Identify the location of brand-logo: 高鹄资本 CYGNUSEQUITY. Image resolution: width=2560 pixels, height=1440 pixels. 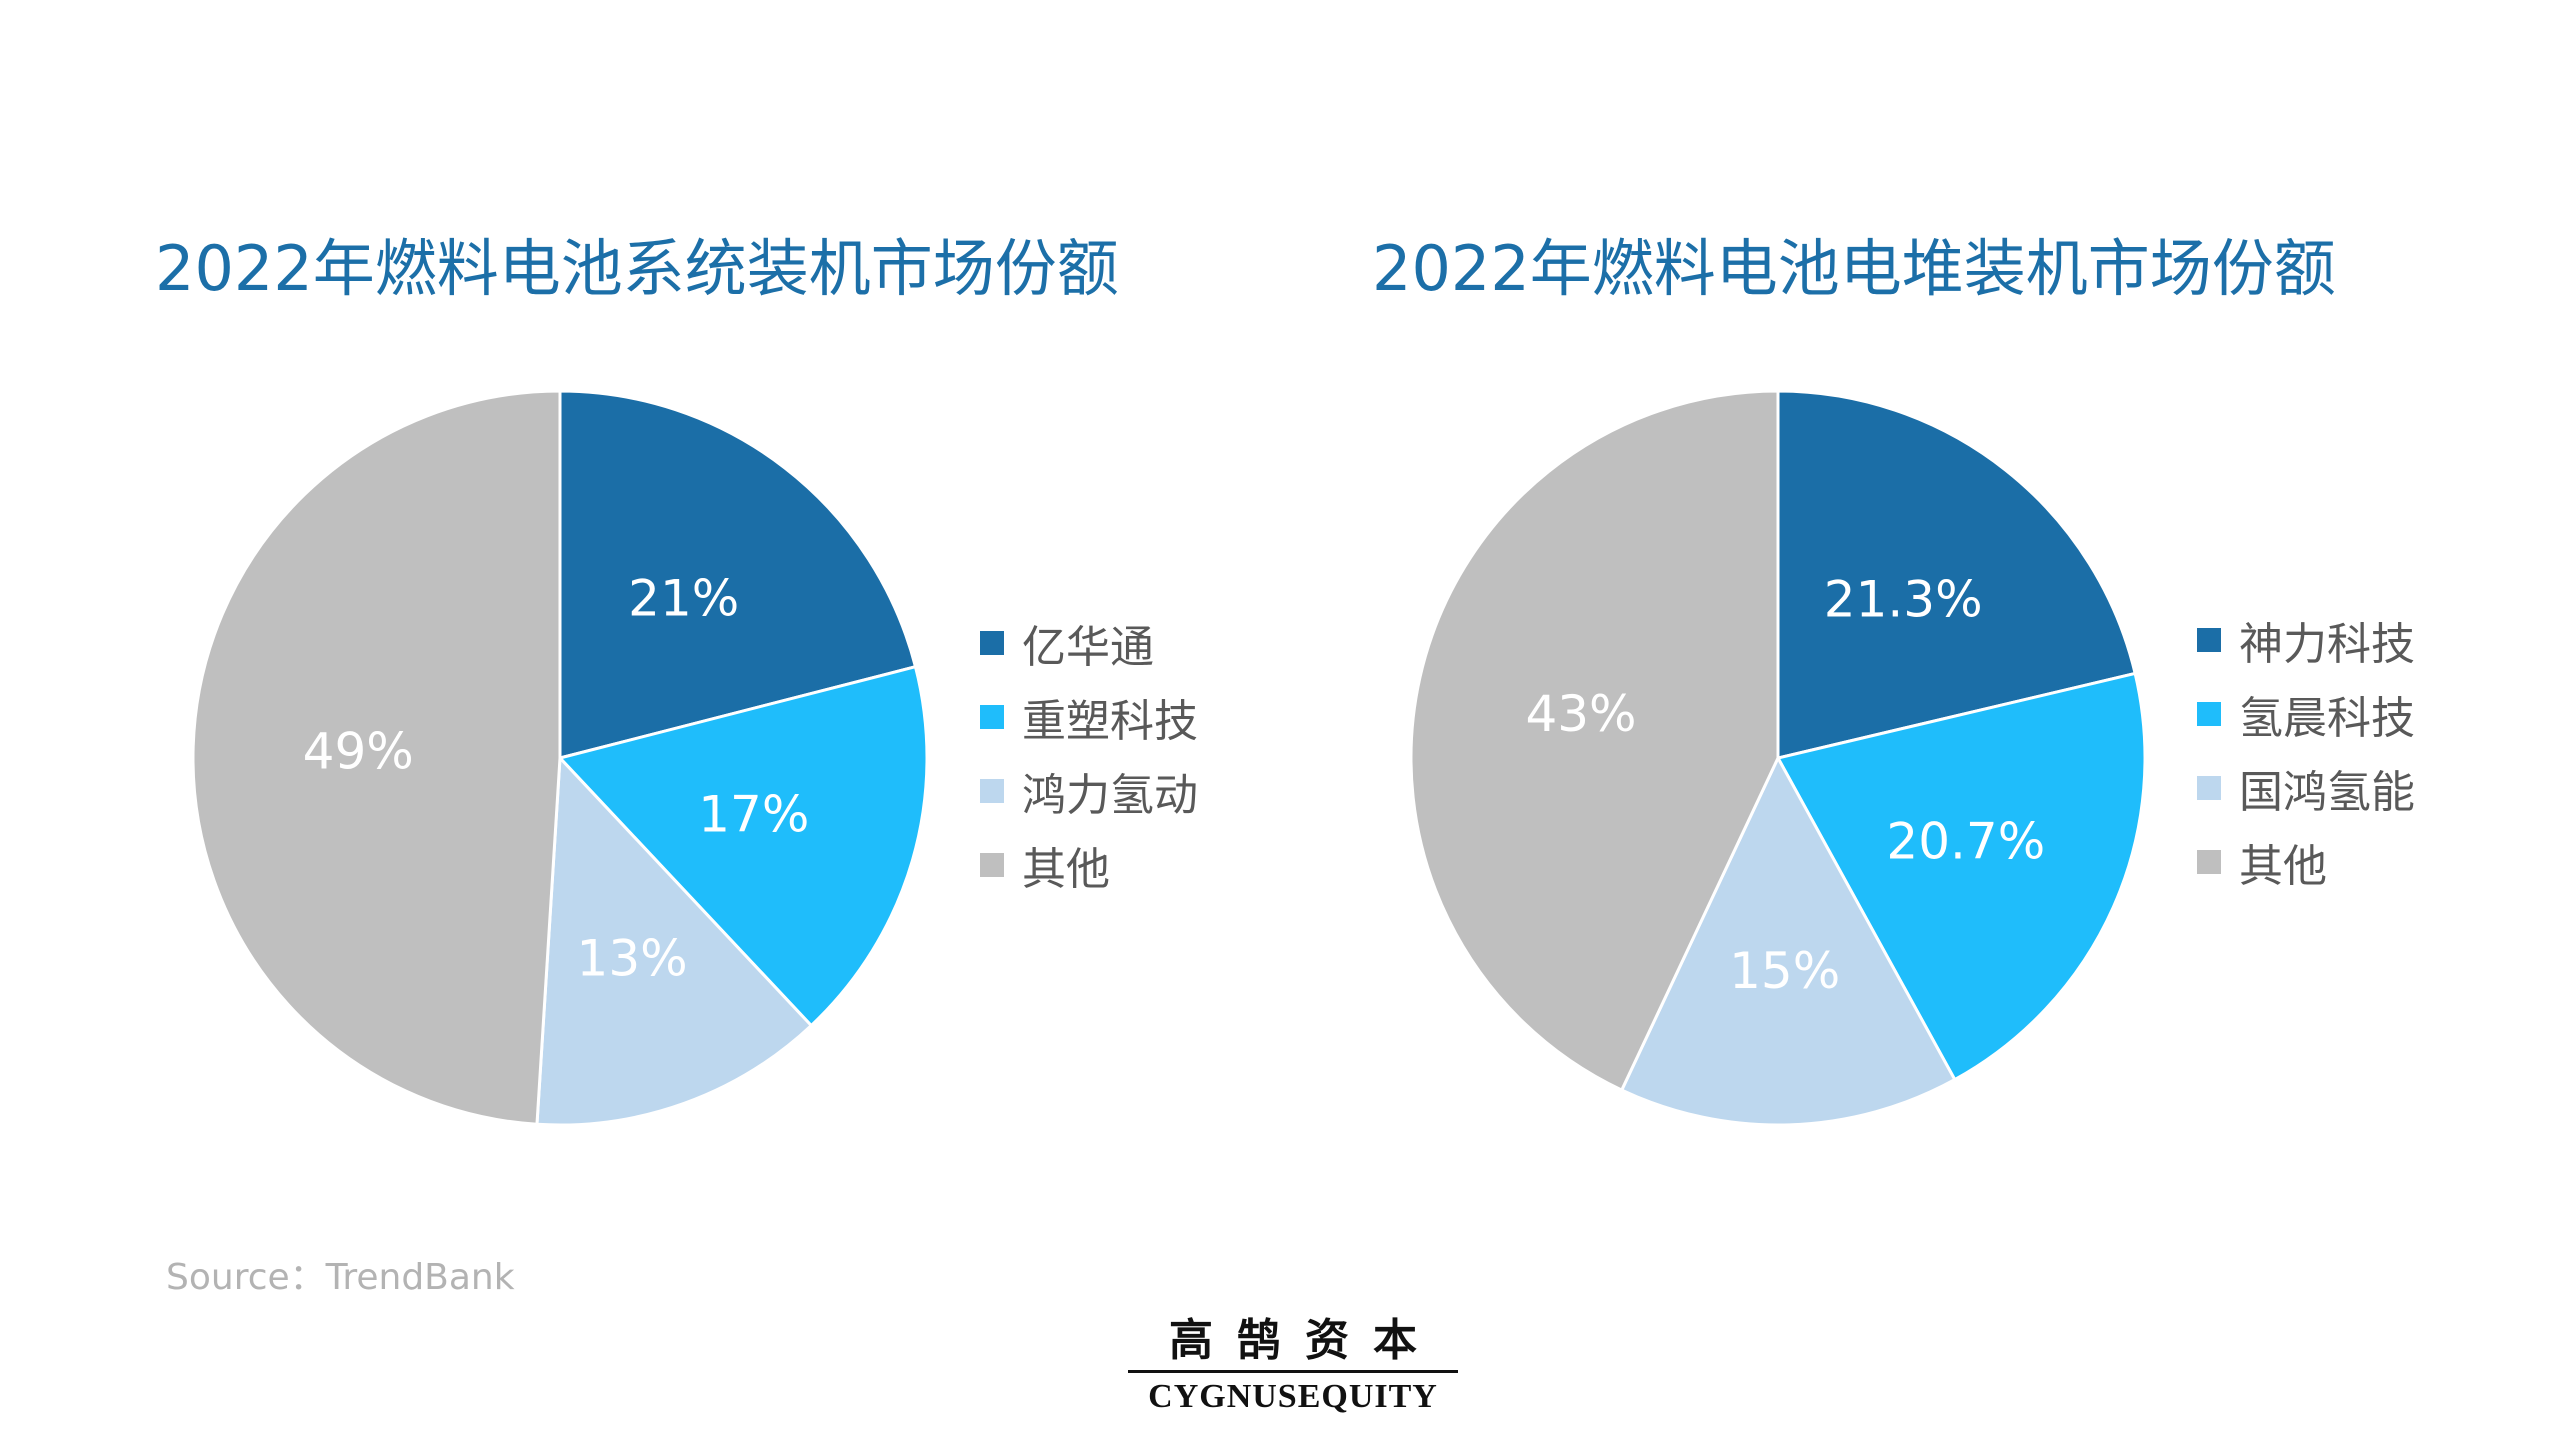
(1293, 1365).